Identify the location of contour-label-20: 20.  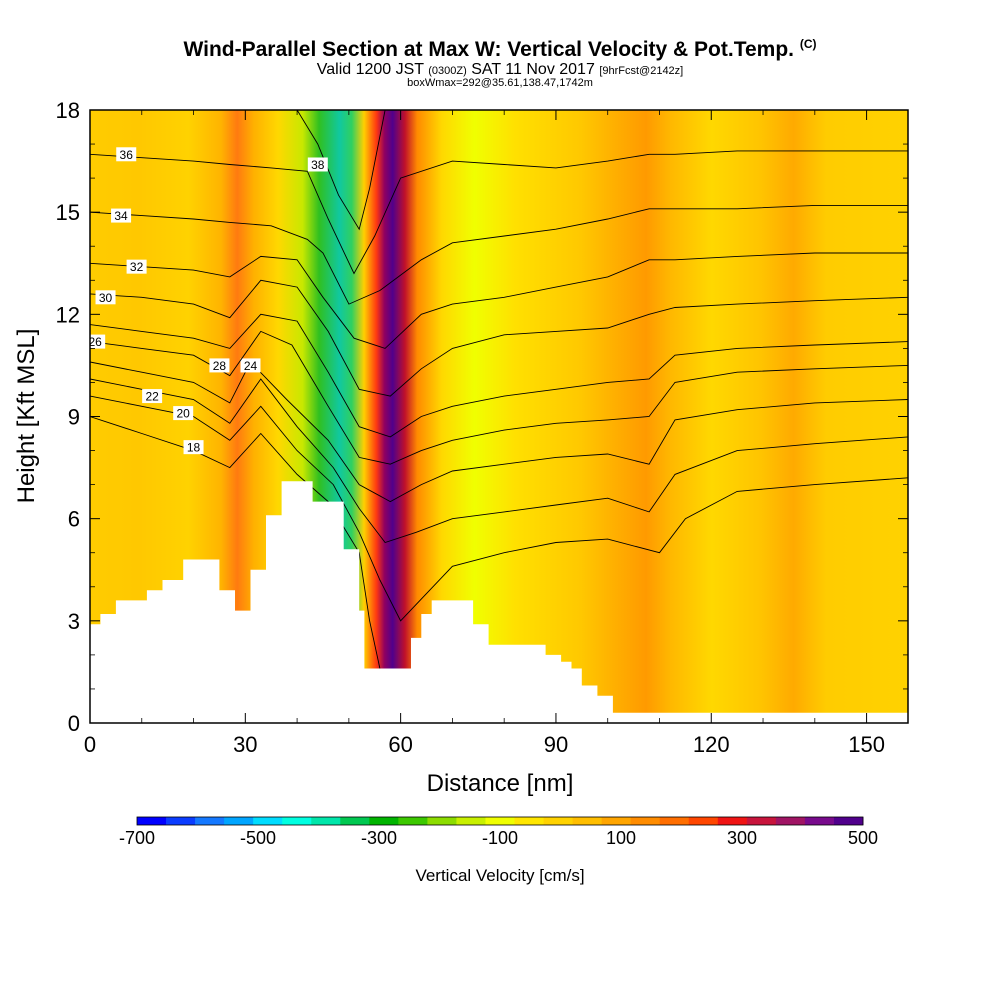
(184, 414).